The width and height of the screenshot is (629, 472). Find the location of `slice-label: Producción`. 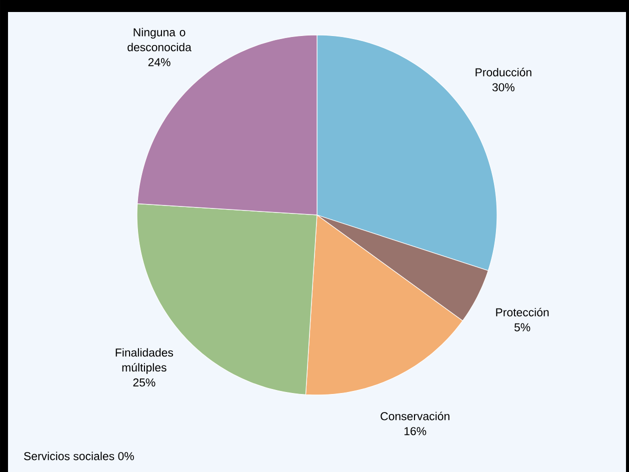

slice-label: Producción is located at coordinates (504, 72).